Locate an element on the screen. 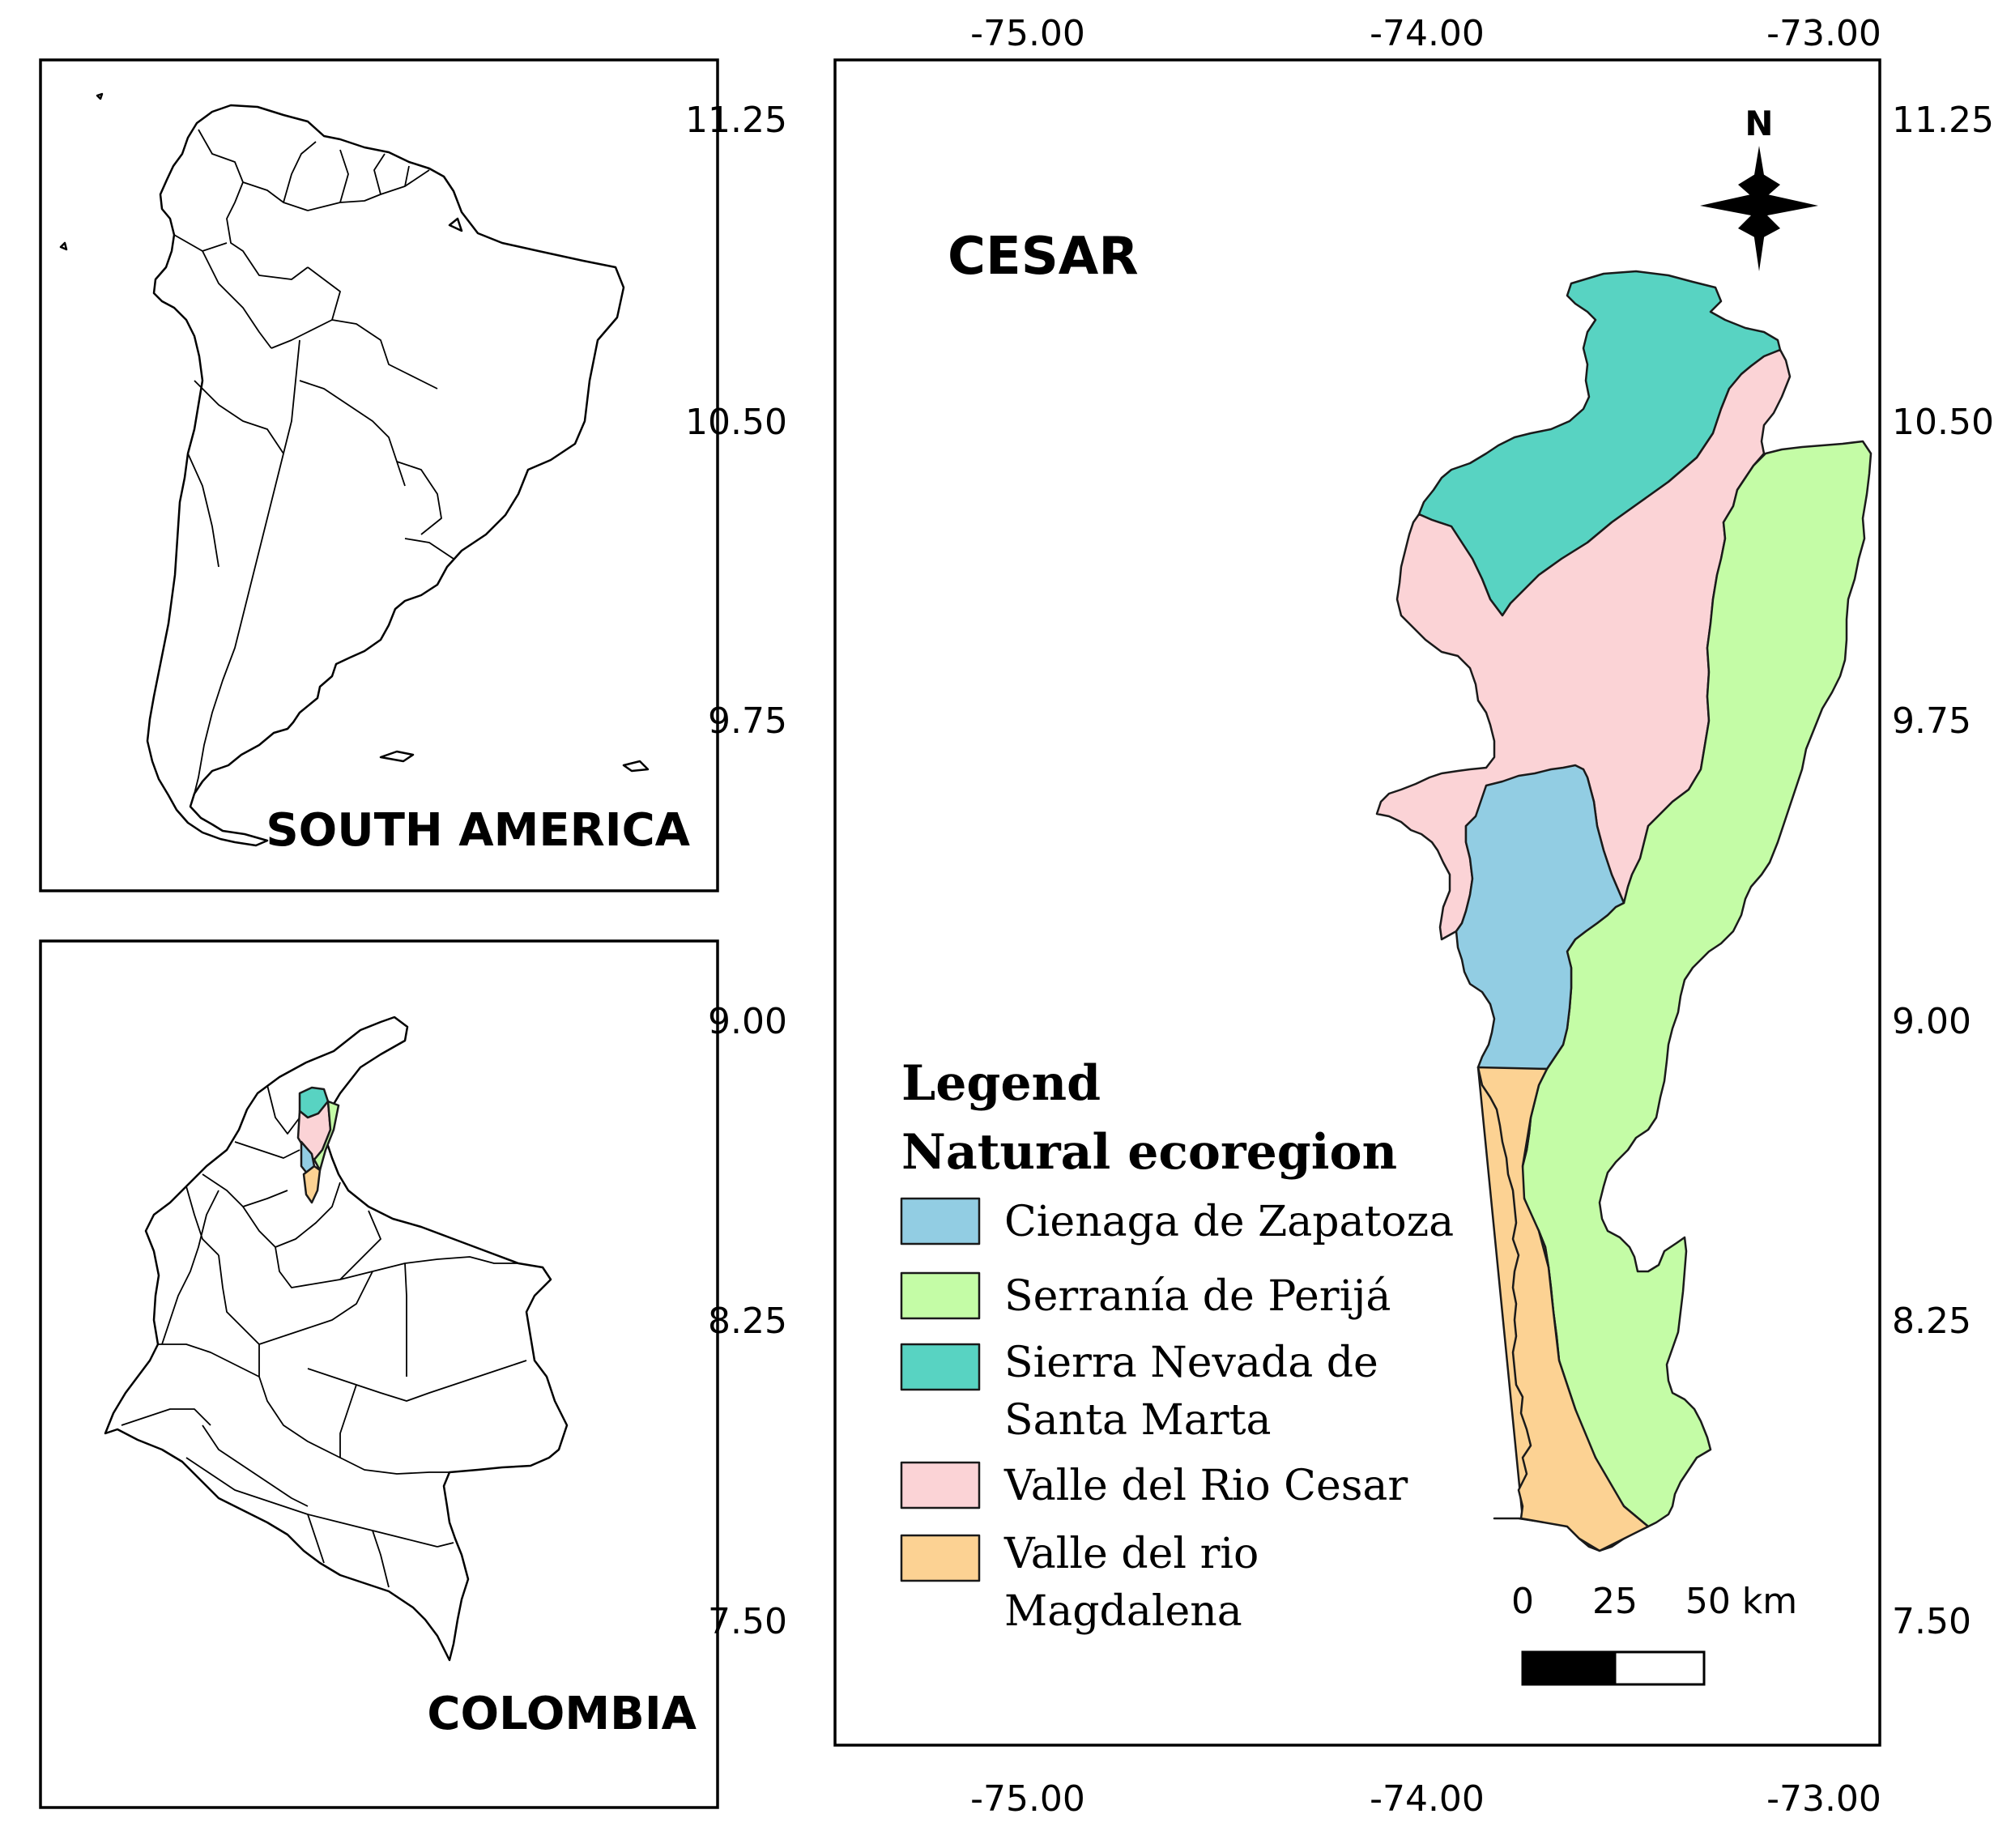 This screenshot has height=1848, width=1994. scale-bar-label: 0 is located at coordinates (1522, 1601).